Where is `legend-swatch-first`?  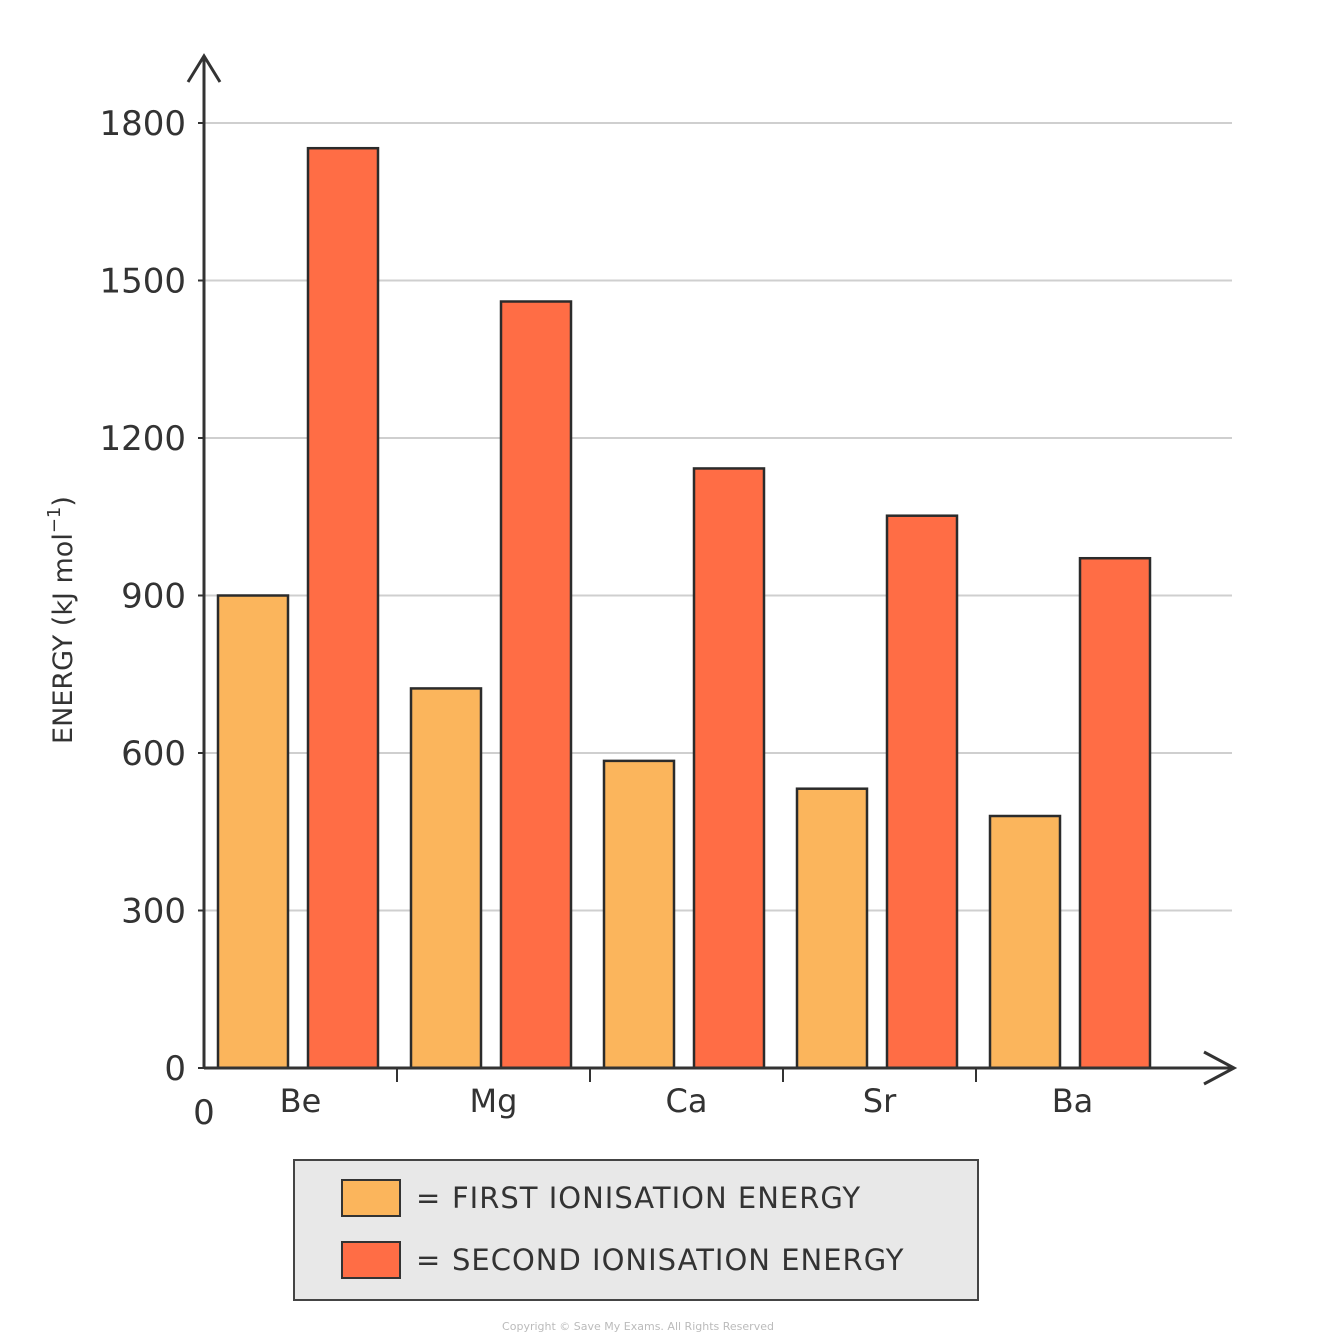 legend-swatch-first is located at coordinates (371, 1198).